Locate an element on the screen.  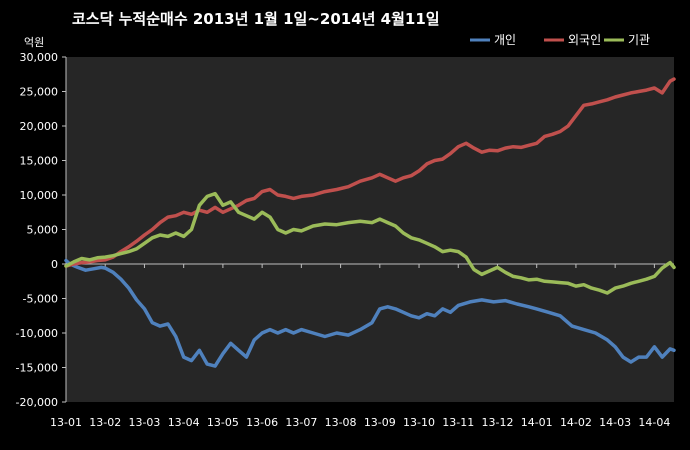
y-tick-label: -20,000 is located at coordinates (37, 402).